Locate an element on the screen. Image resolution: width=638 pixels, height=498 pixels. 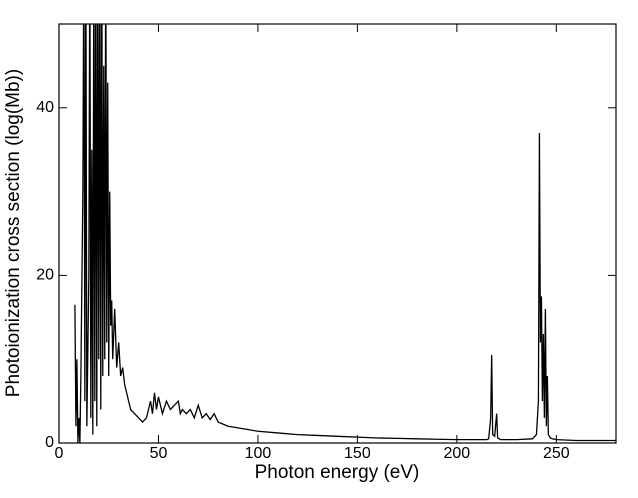
y-tick-label: 20 is located at coordinates (45, 275).